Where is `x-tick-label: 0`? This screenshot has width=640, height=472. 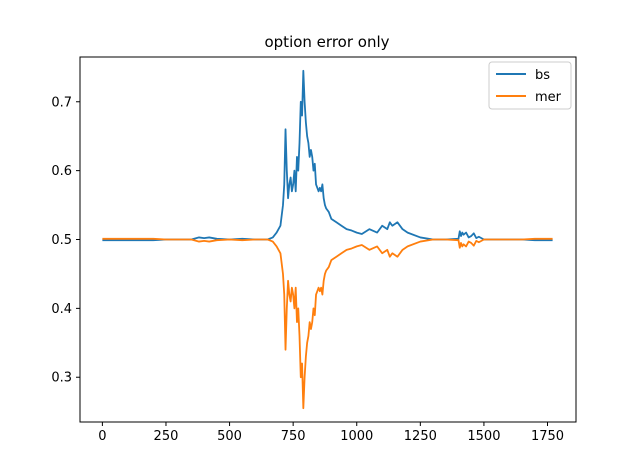 x-tick-label: 0 is located at coordinates (102, 436).